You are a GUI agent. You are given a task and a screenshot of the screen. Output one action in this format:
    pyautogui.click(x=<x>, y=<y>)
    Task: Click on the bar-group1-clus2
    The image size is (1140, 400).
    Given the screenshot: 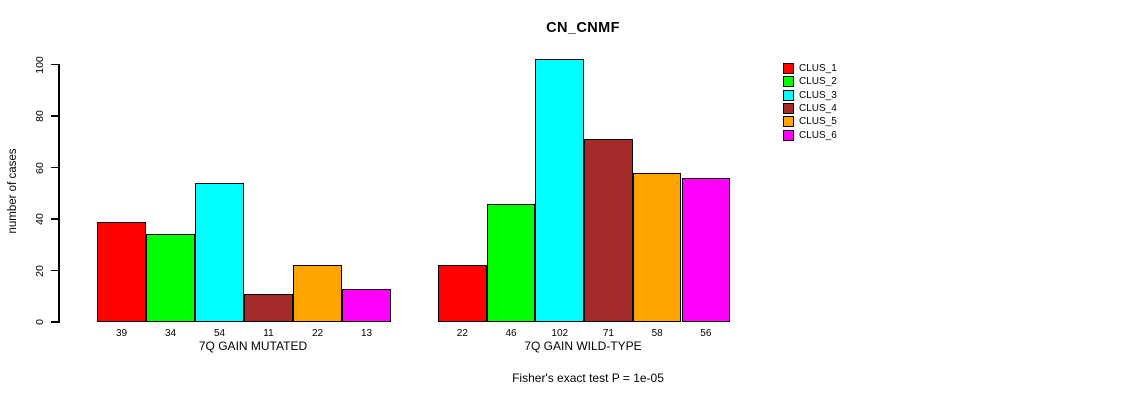 What is the action you would take?
    pyautogui.click(x=511, y=262)
    